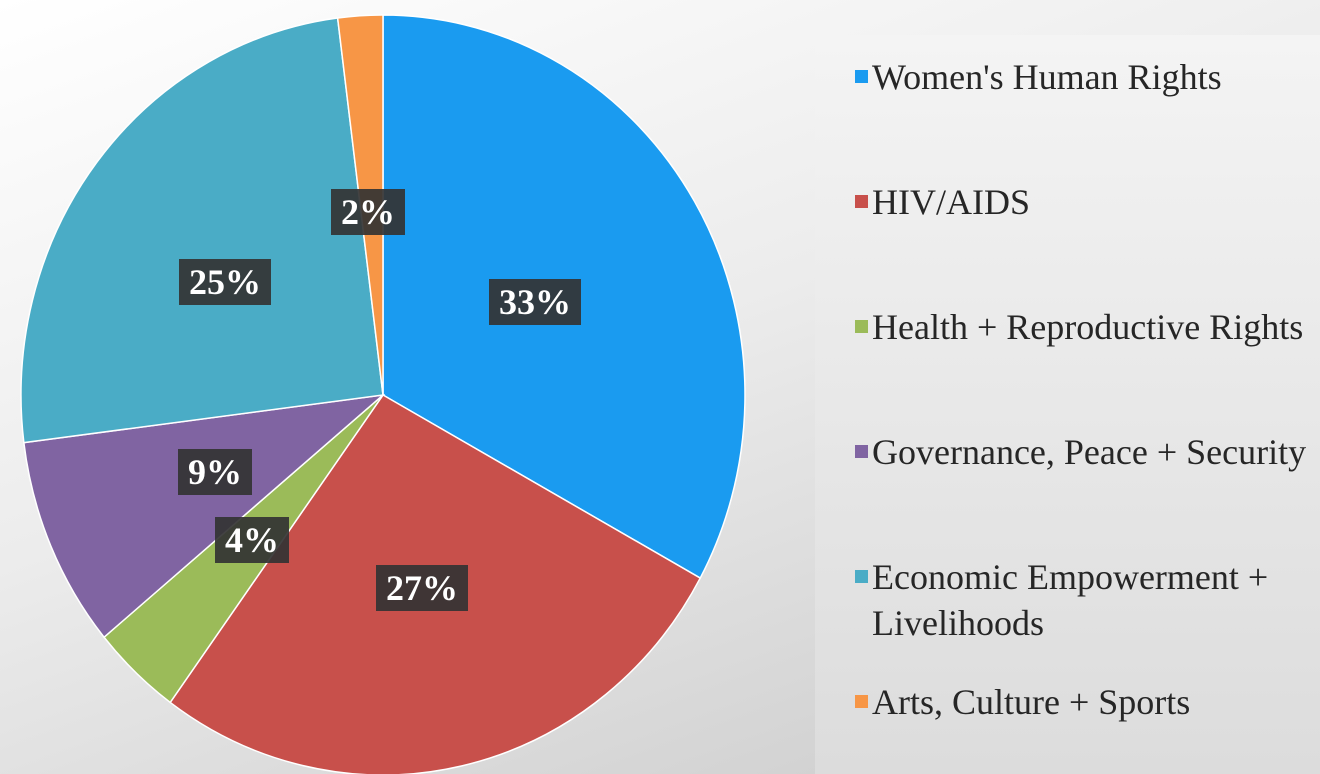 Image resolution: width=1320 pixels, height=774 pixels. What do you see at coordinates (951, 202) in the screenshot?
I see `legend-label: HIV/AIDS` at bounding box center [951, 202].